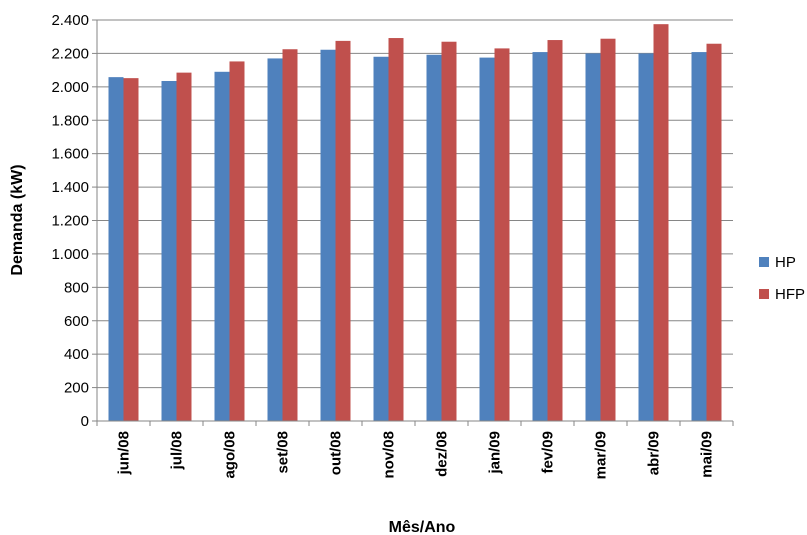  I want to click on y-tick-label: 1.000, so click(70, 254).